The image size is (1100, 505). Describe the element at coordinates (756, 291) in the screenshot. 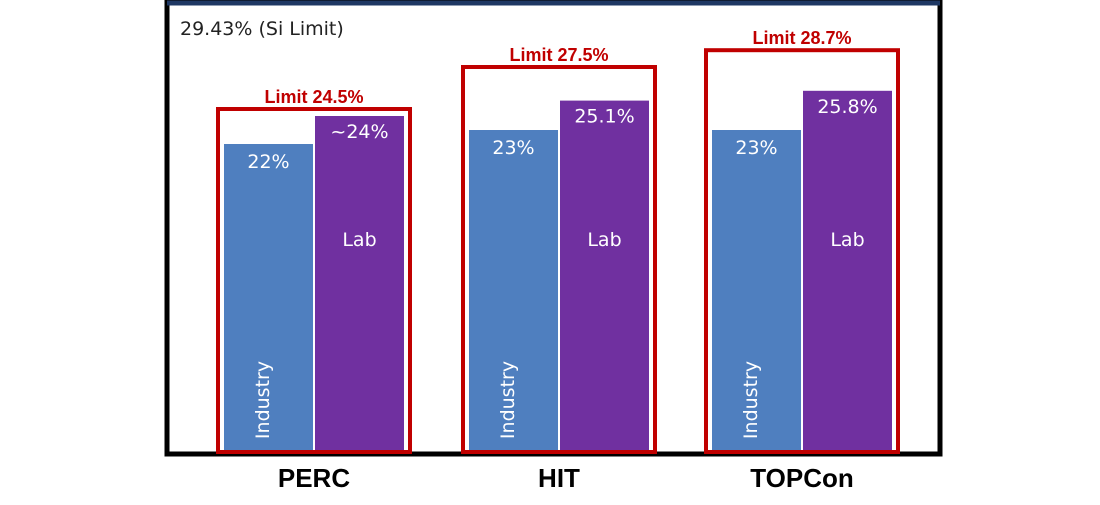

I see `bar-industry-topcon` at that location.